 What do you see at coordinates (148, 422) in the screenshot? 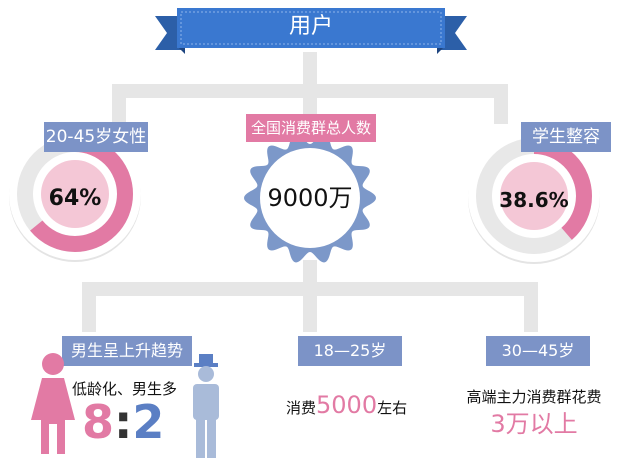
I see `ratio-b: 2` at bounding box center [148, 422].